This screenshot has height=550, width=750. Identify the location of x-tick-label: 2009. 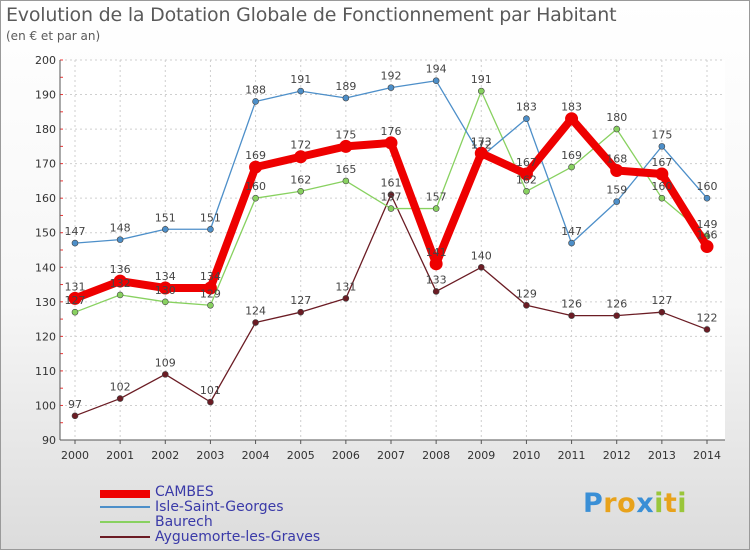
(481, 455).